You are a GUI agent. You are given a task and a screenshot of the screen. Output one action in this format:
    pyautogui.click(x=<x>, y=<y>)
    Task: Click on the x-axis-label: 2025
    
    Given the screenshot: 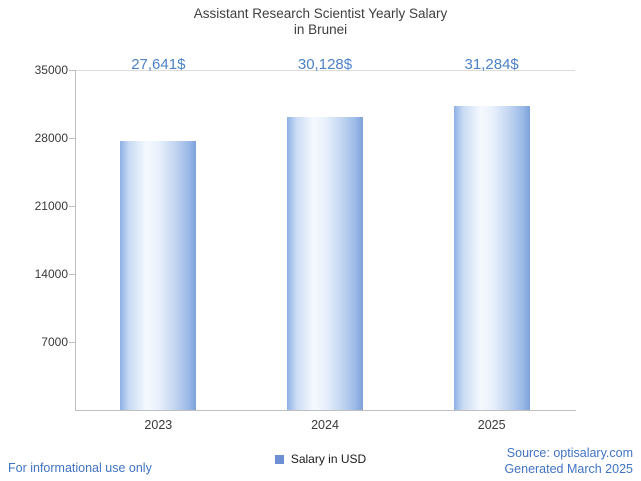 What is the action you would take?
    pyautogui.click(x=491, y=425)
    